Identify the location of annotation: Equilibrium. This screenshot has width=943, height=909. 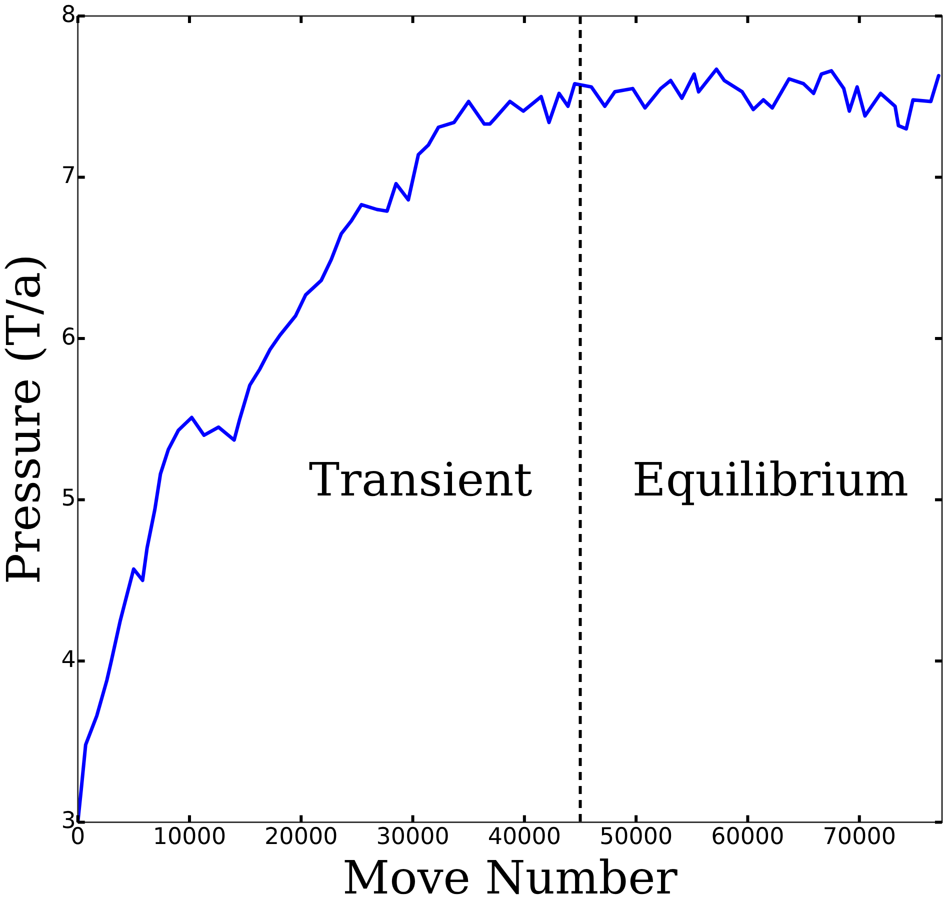
(770, 479).